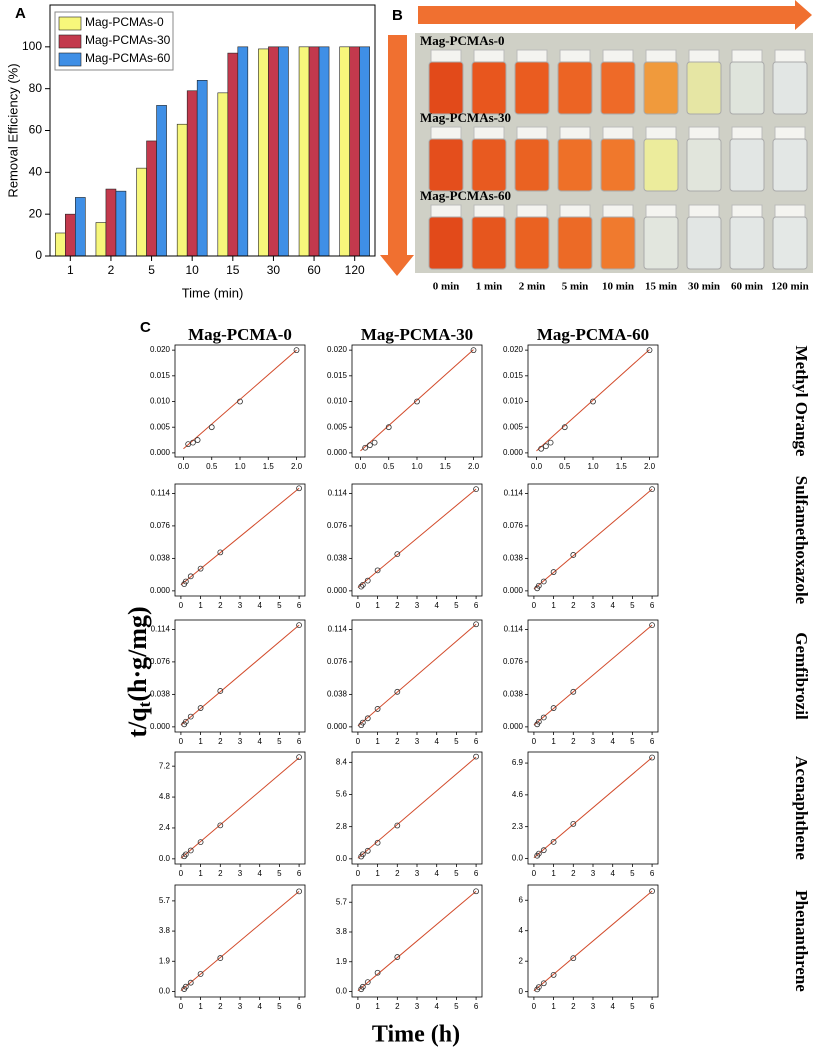 The height and width of the screenshot is (1050, 817). Describe the element at coordinates (355, 270) in the screenshot. I see `x-tick-label: 120` at that location.